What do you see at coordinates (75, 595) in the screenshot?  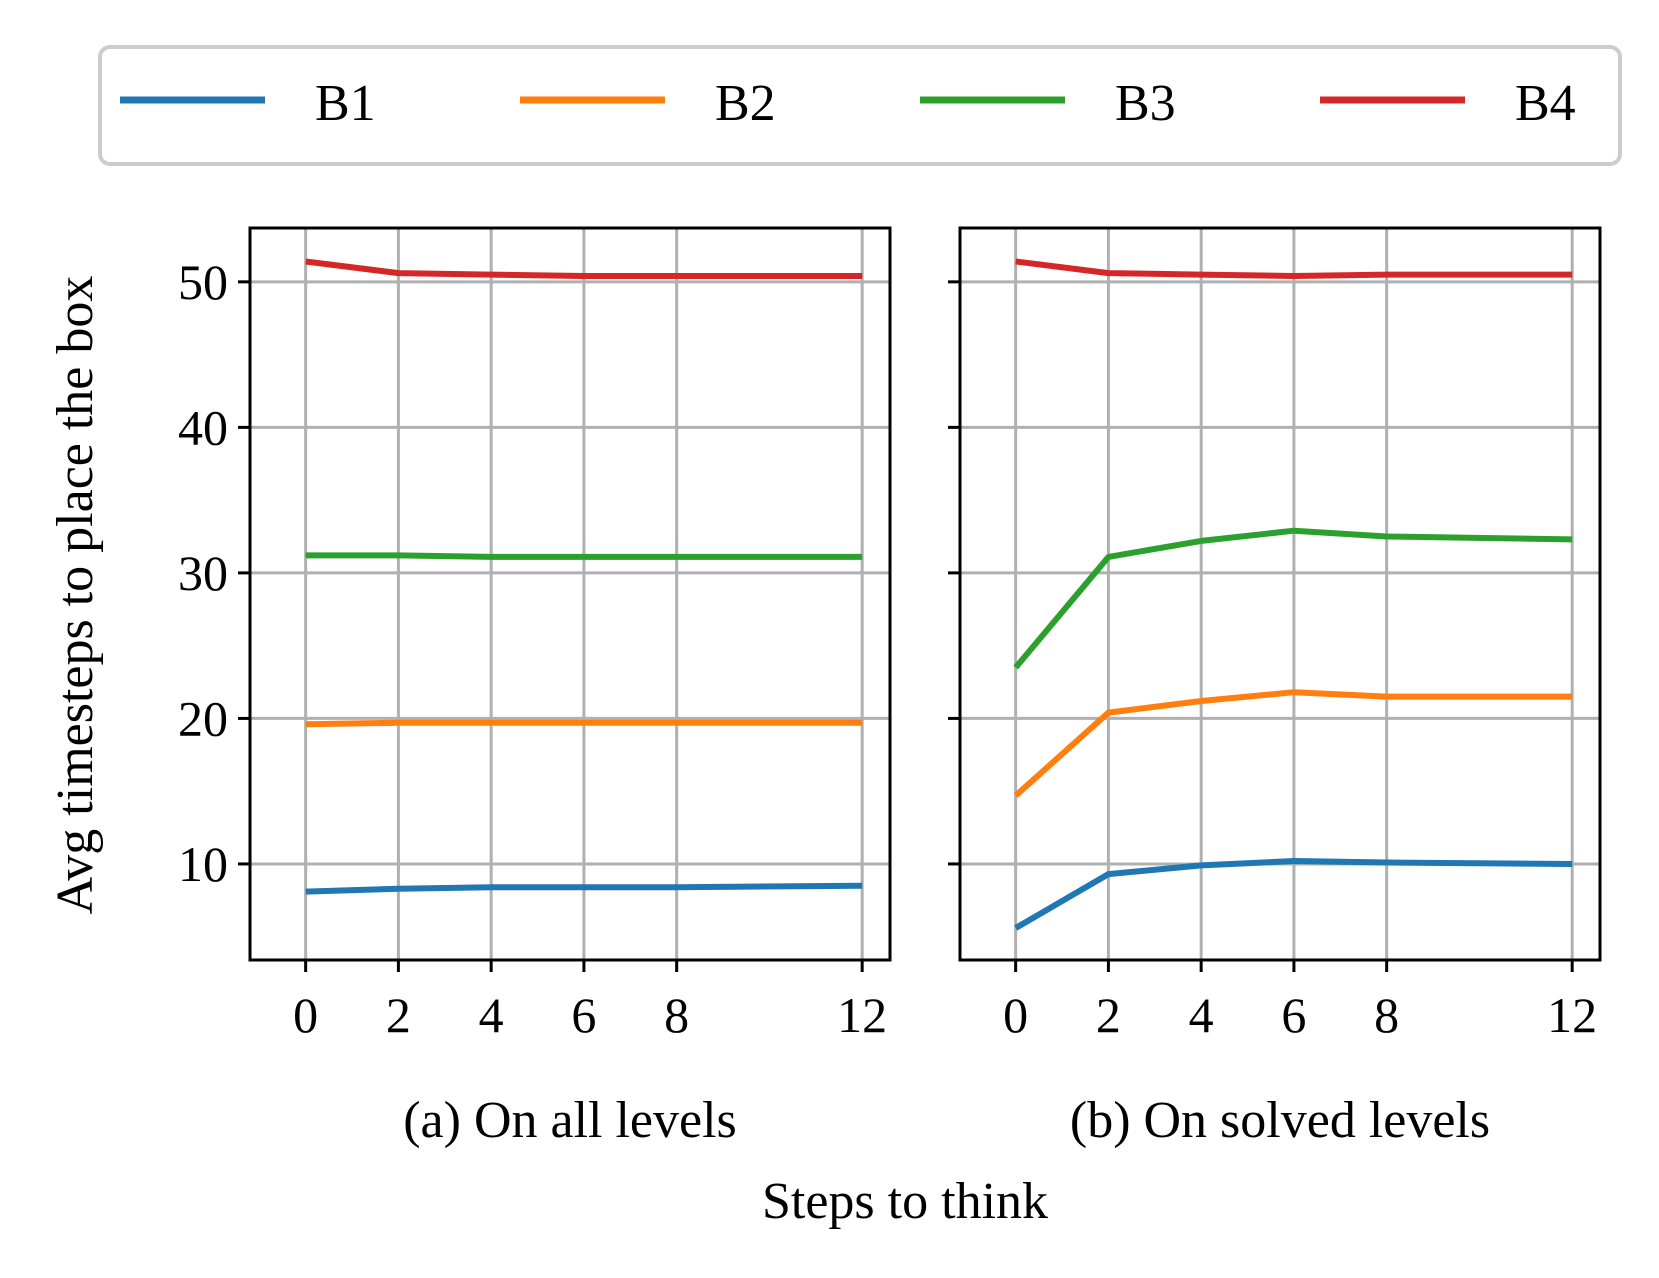 I see `y-axis-title: Avg timesteps to place the box` at bounding box center [75, 595].